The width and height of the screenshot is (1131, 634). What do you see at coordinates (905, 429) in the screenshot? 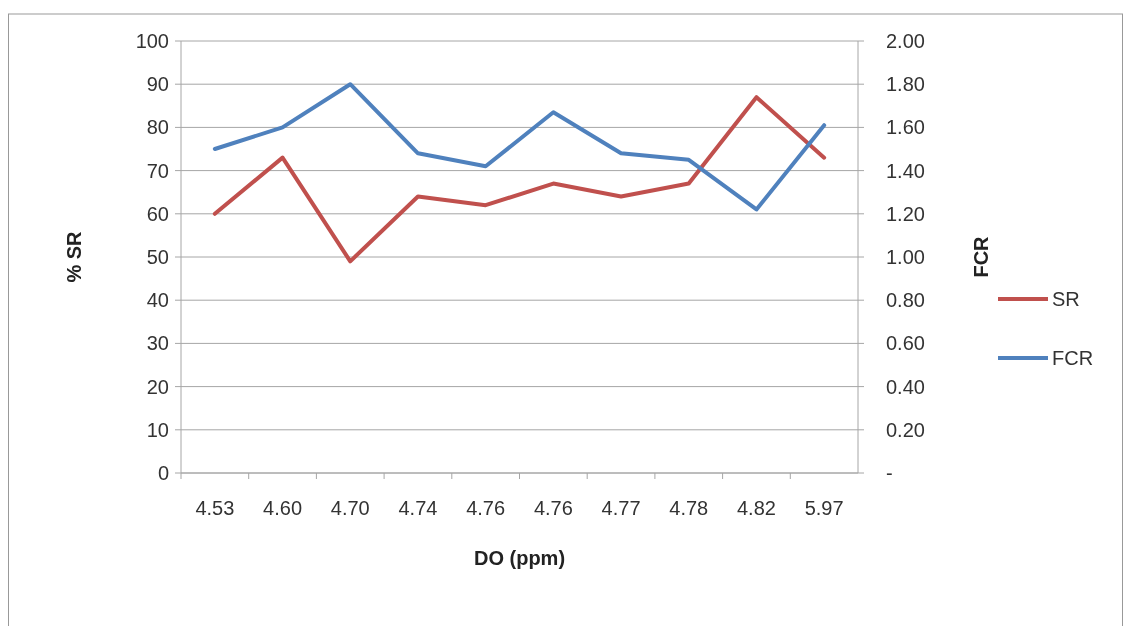
I see `y2-tick-label: 0.20` at bounding box center [905, 429].